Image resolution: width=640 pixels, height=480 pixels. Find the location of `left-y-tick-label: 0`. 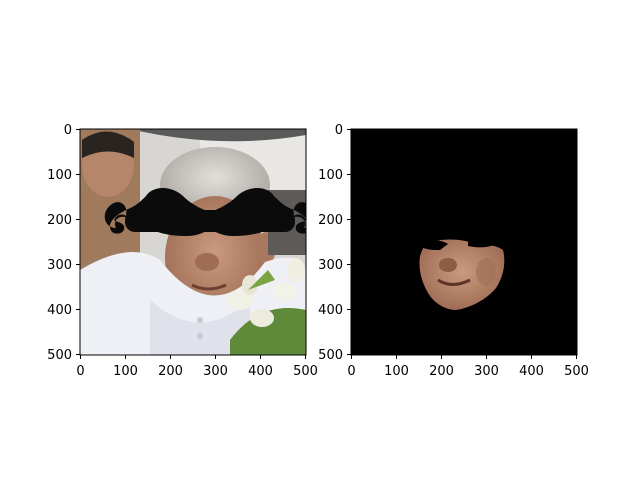

left-y-tick-label: 0 is located at coordinates (68, 130).